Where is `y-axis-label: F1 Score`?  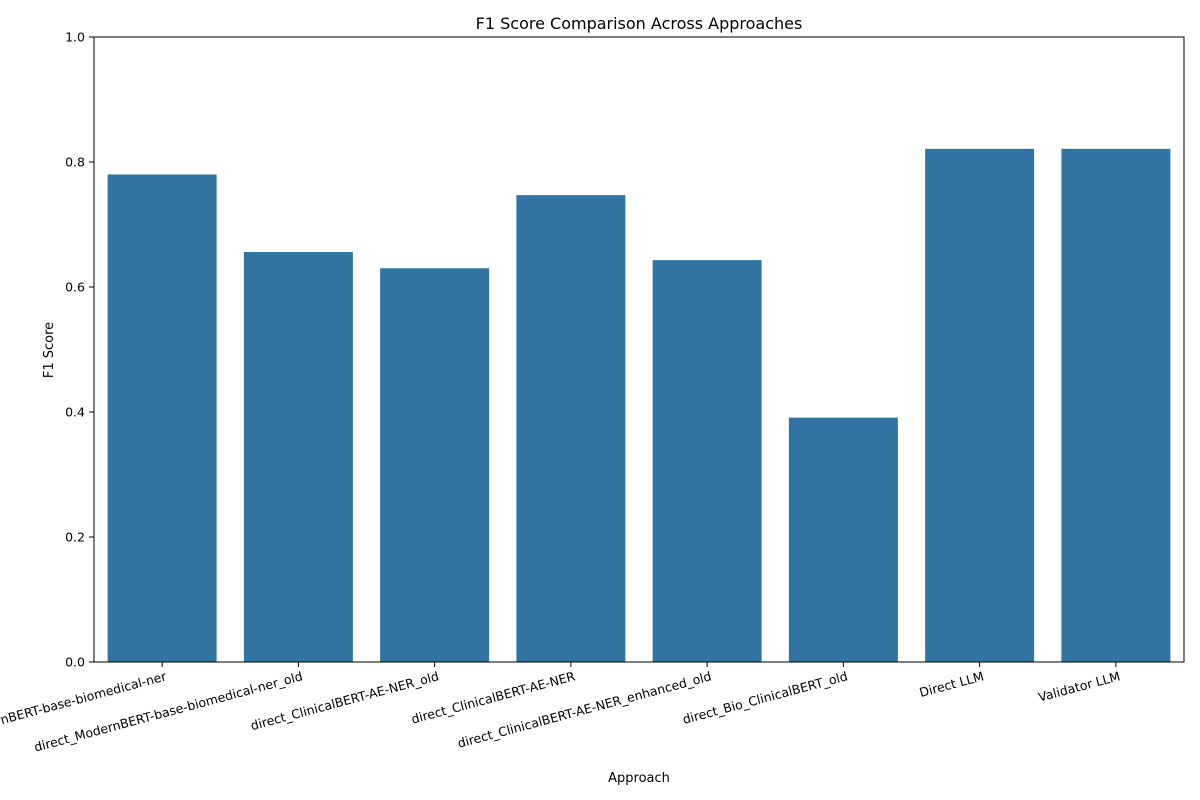
y-axis-label: F1 Score is located at coordinates (49, 350).